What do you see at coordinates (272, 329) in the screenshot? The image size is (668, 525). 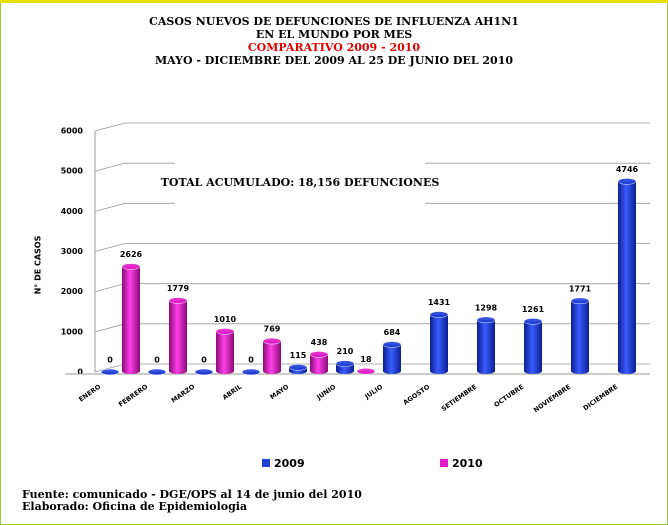 I see `data-label: 769` at bounding box center [272, 329].